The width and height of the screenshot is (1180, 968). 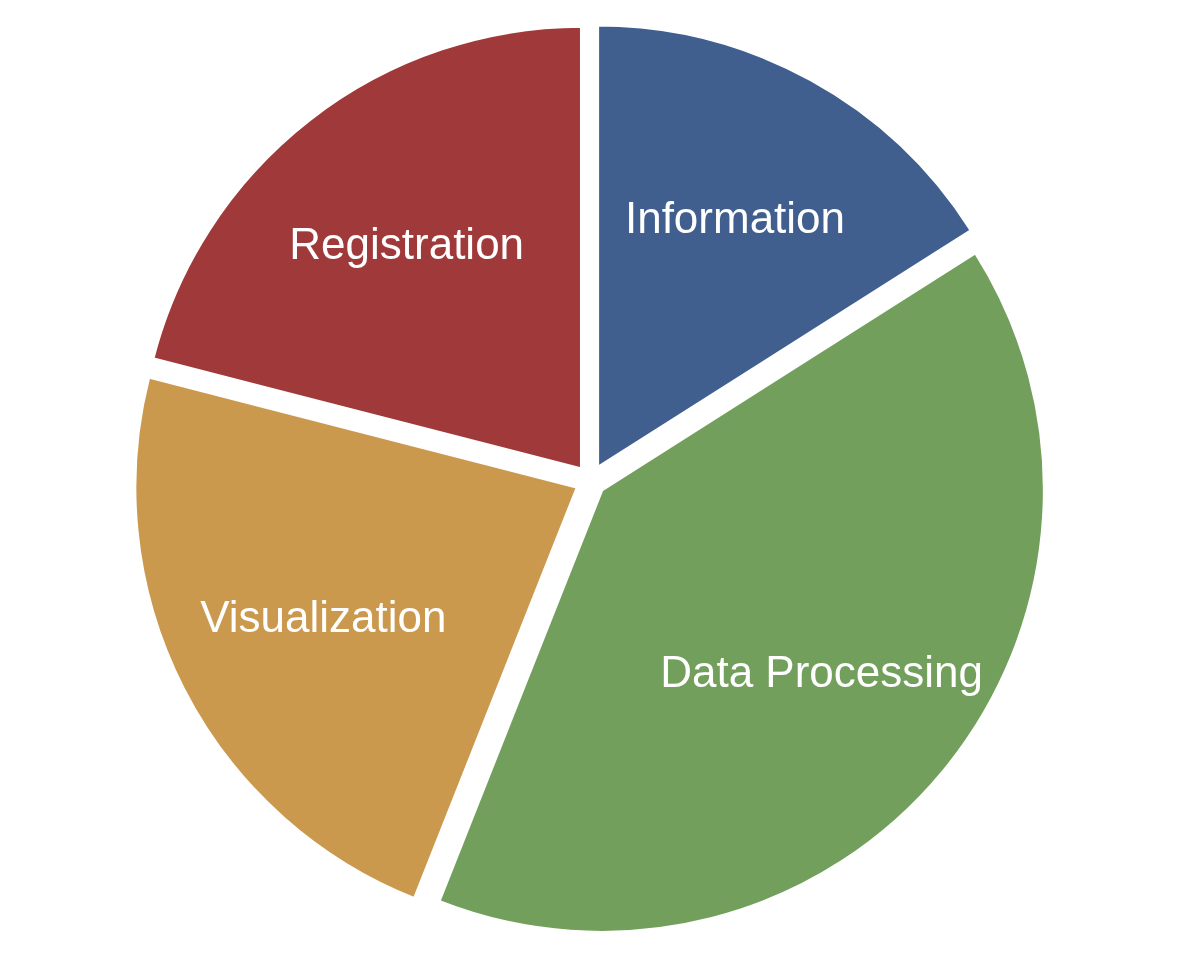 I want to click on slice-label: Data Processing, so click(x=822, y=672).